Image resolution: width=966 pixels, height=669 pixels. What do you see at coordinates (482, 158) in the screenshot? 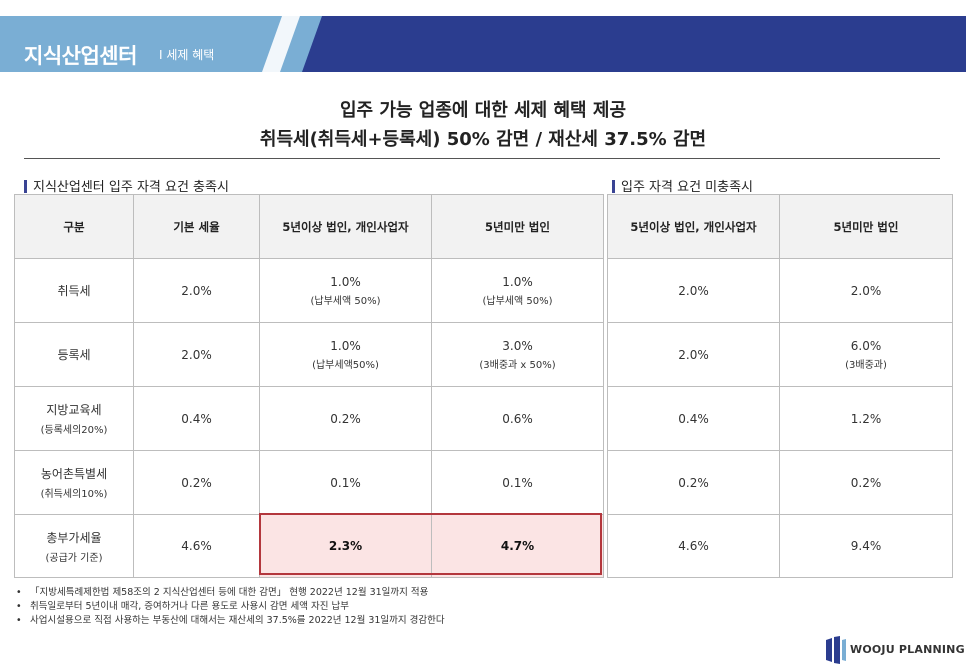
I see `divider` at bounding box center [482, 158].